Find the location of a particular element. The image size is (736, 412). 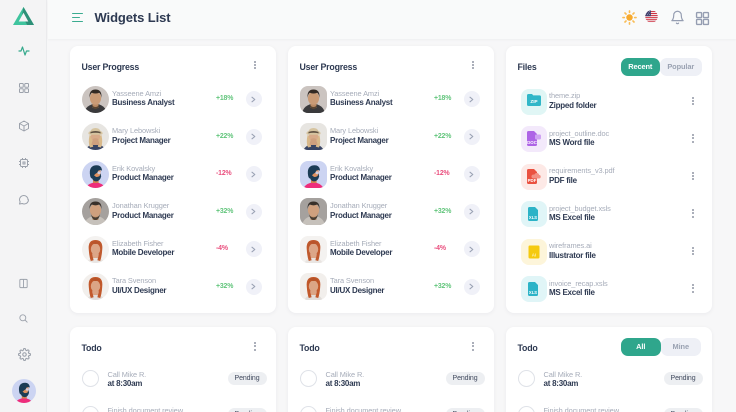

svg-text: DOC is located at coordinates (532, 142).